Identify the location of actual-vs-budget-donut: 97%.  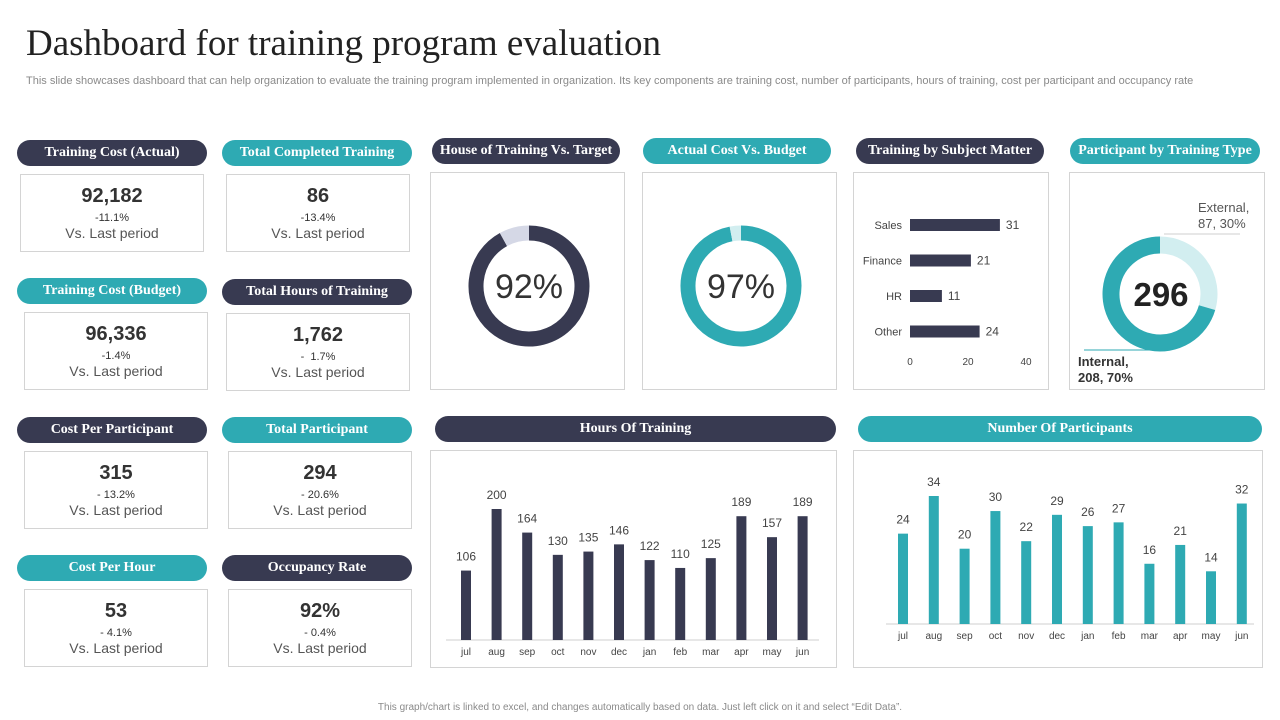
(741, 286).